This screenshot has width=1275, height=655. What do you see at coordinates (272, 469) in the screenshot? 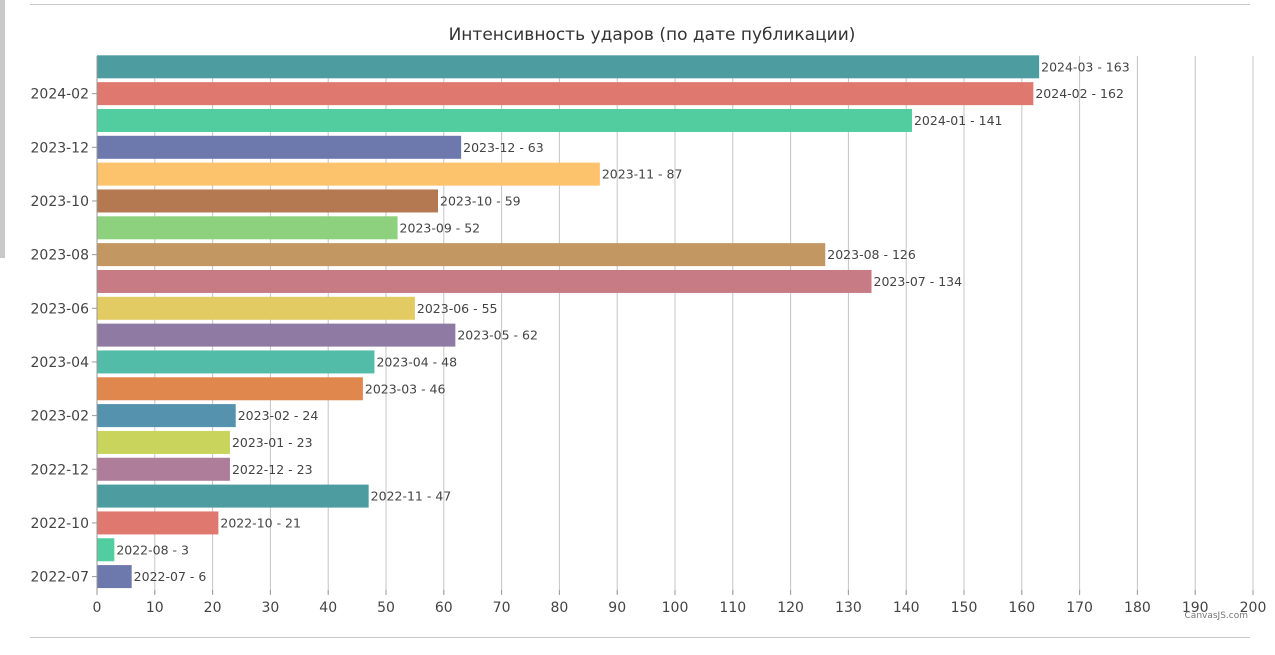
I see `data-label-2022-12: 2022-12 - 23` at bounding box center [272, 469].